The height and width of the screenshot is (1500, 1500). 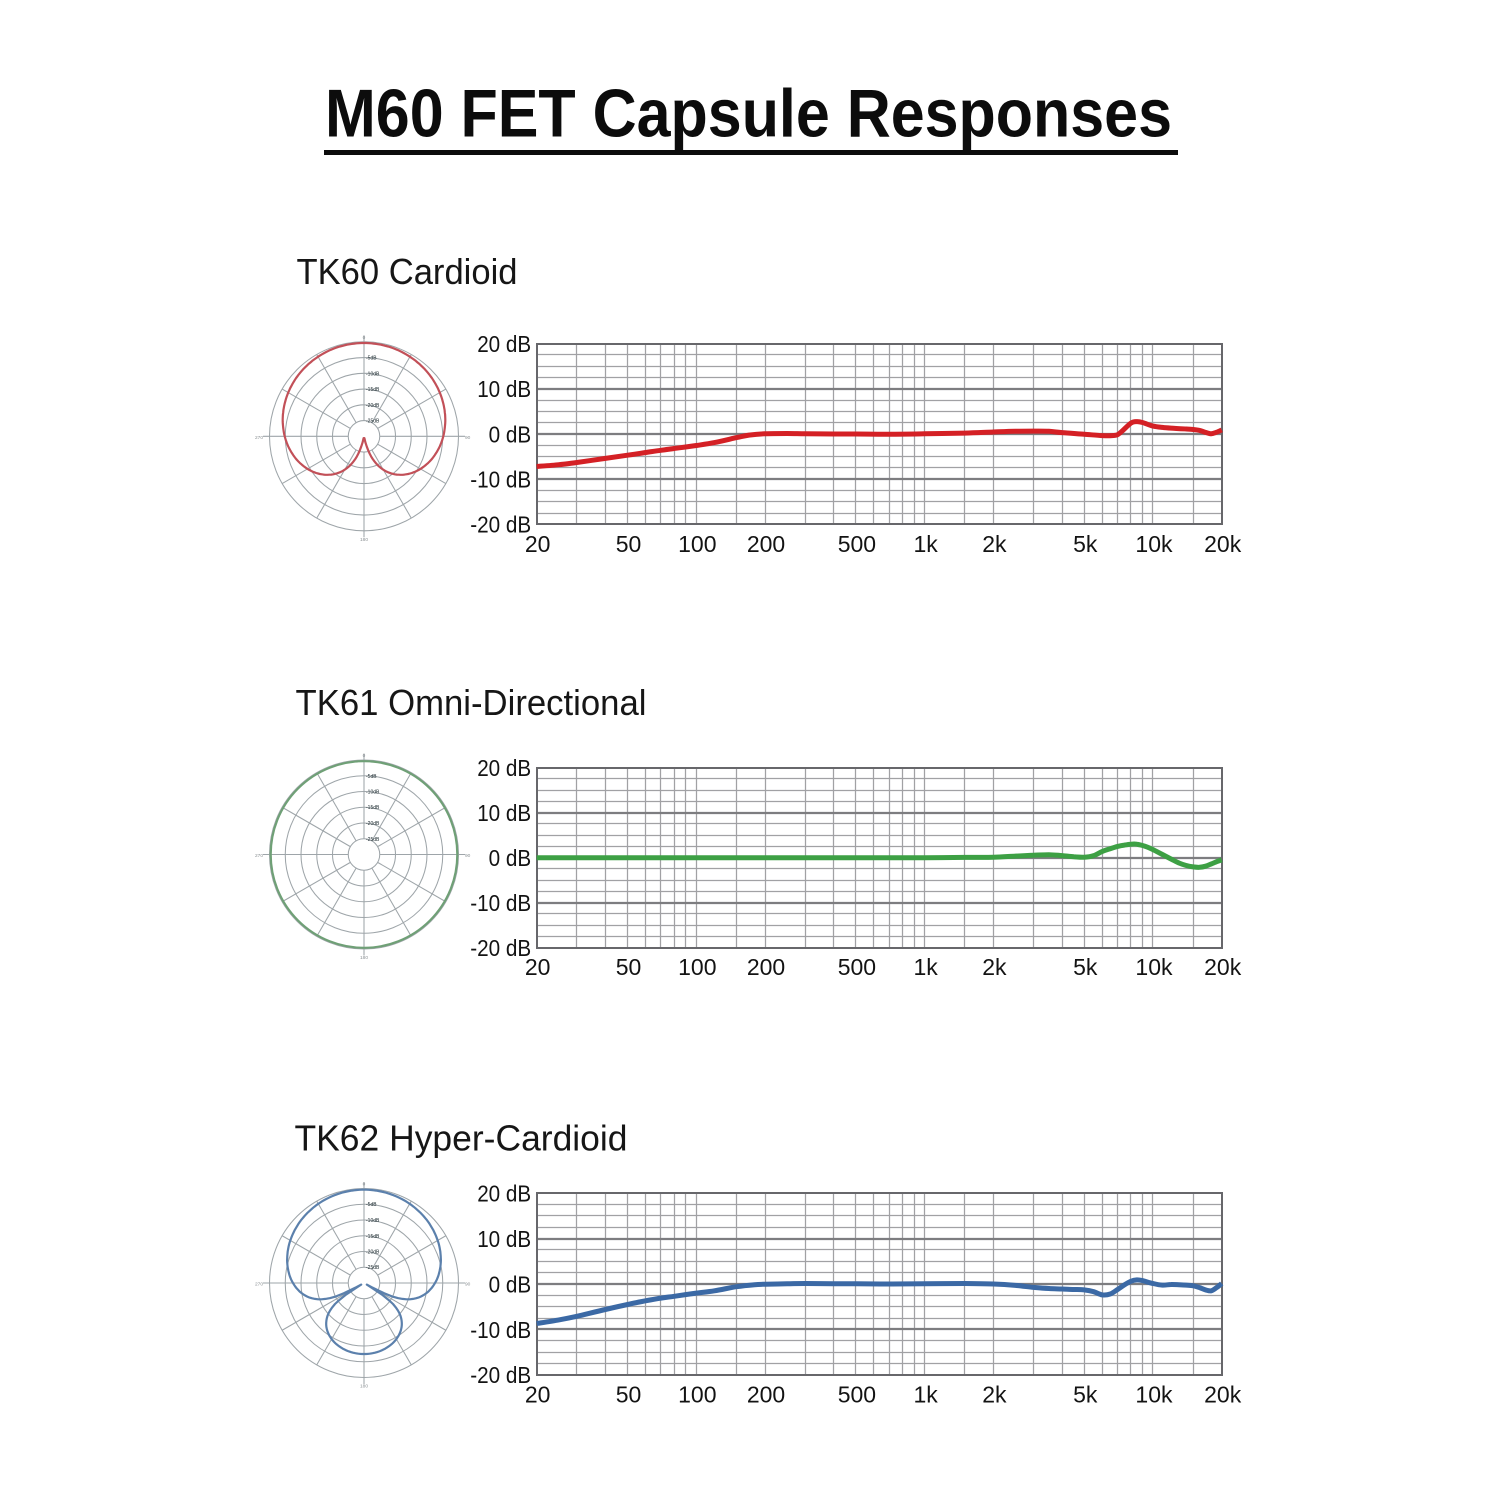 I want to click on svg-text: TK62 Hyper-Cardioid, so click(x=461, y=1138).